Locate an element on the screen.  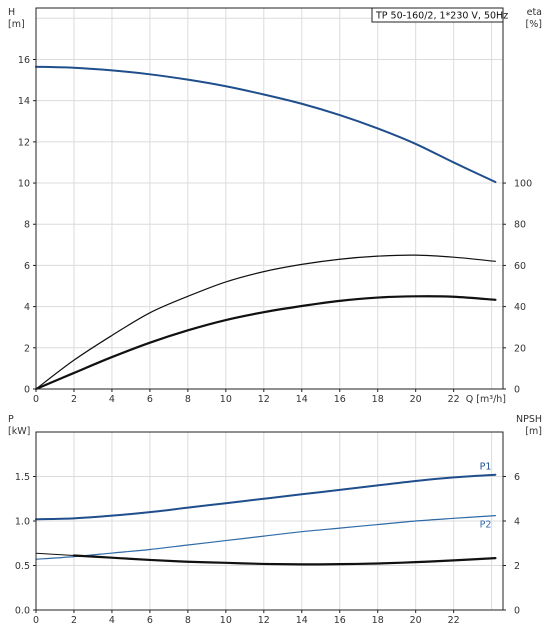
chart2-xtick-label-10: 20 is located at coordinates (416, 620).